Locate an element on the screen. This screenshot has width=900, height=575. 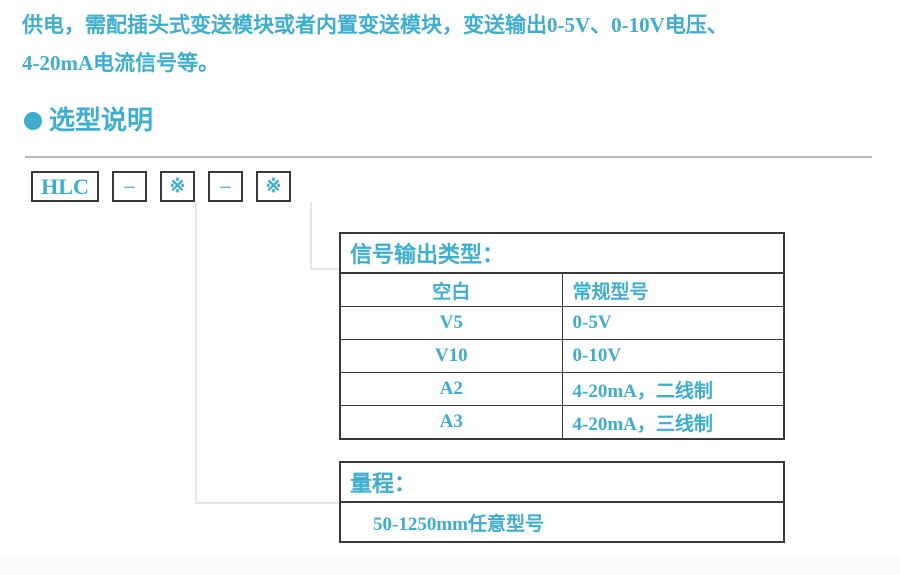
signal-table-title: 信号输出类型： is located at coordinates (562, 254).